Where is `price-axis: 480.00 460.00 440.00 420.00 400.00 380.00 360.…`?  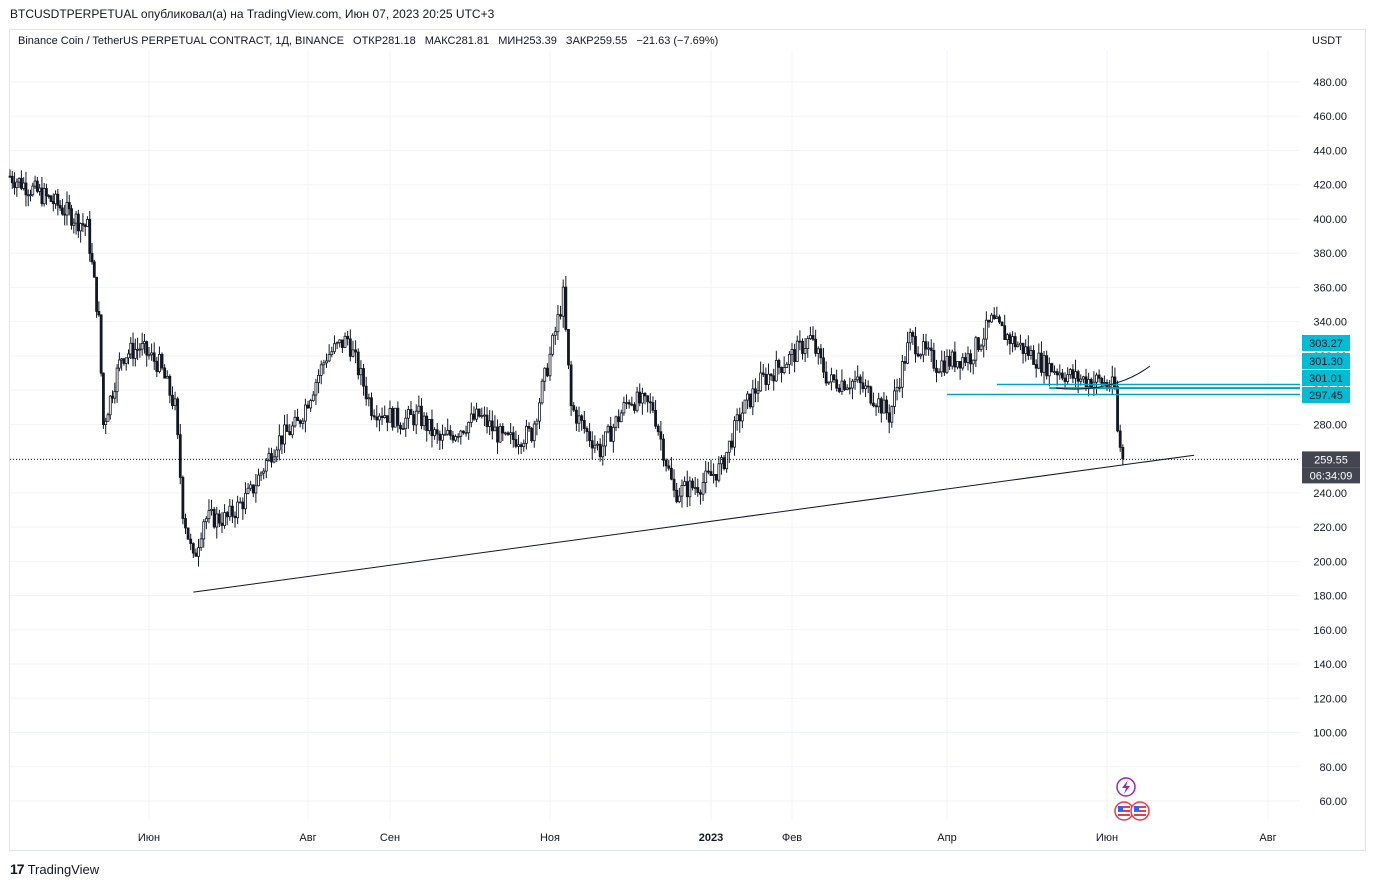 price-axis: 480.00 460.00 440.00 420.00 400.00 380.00 360.… is located at coordinates (1330, 442).